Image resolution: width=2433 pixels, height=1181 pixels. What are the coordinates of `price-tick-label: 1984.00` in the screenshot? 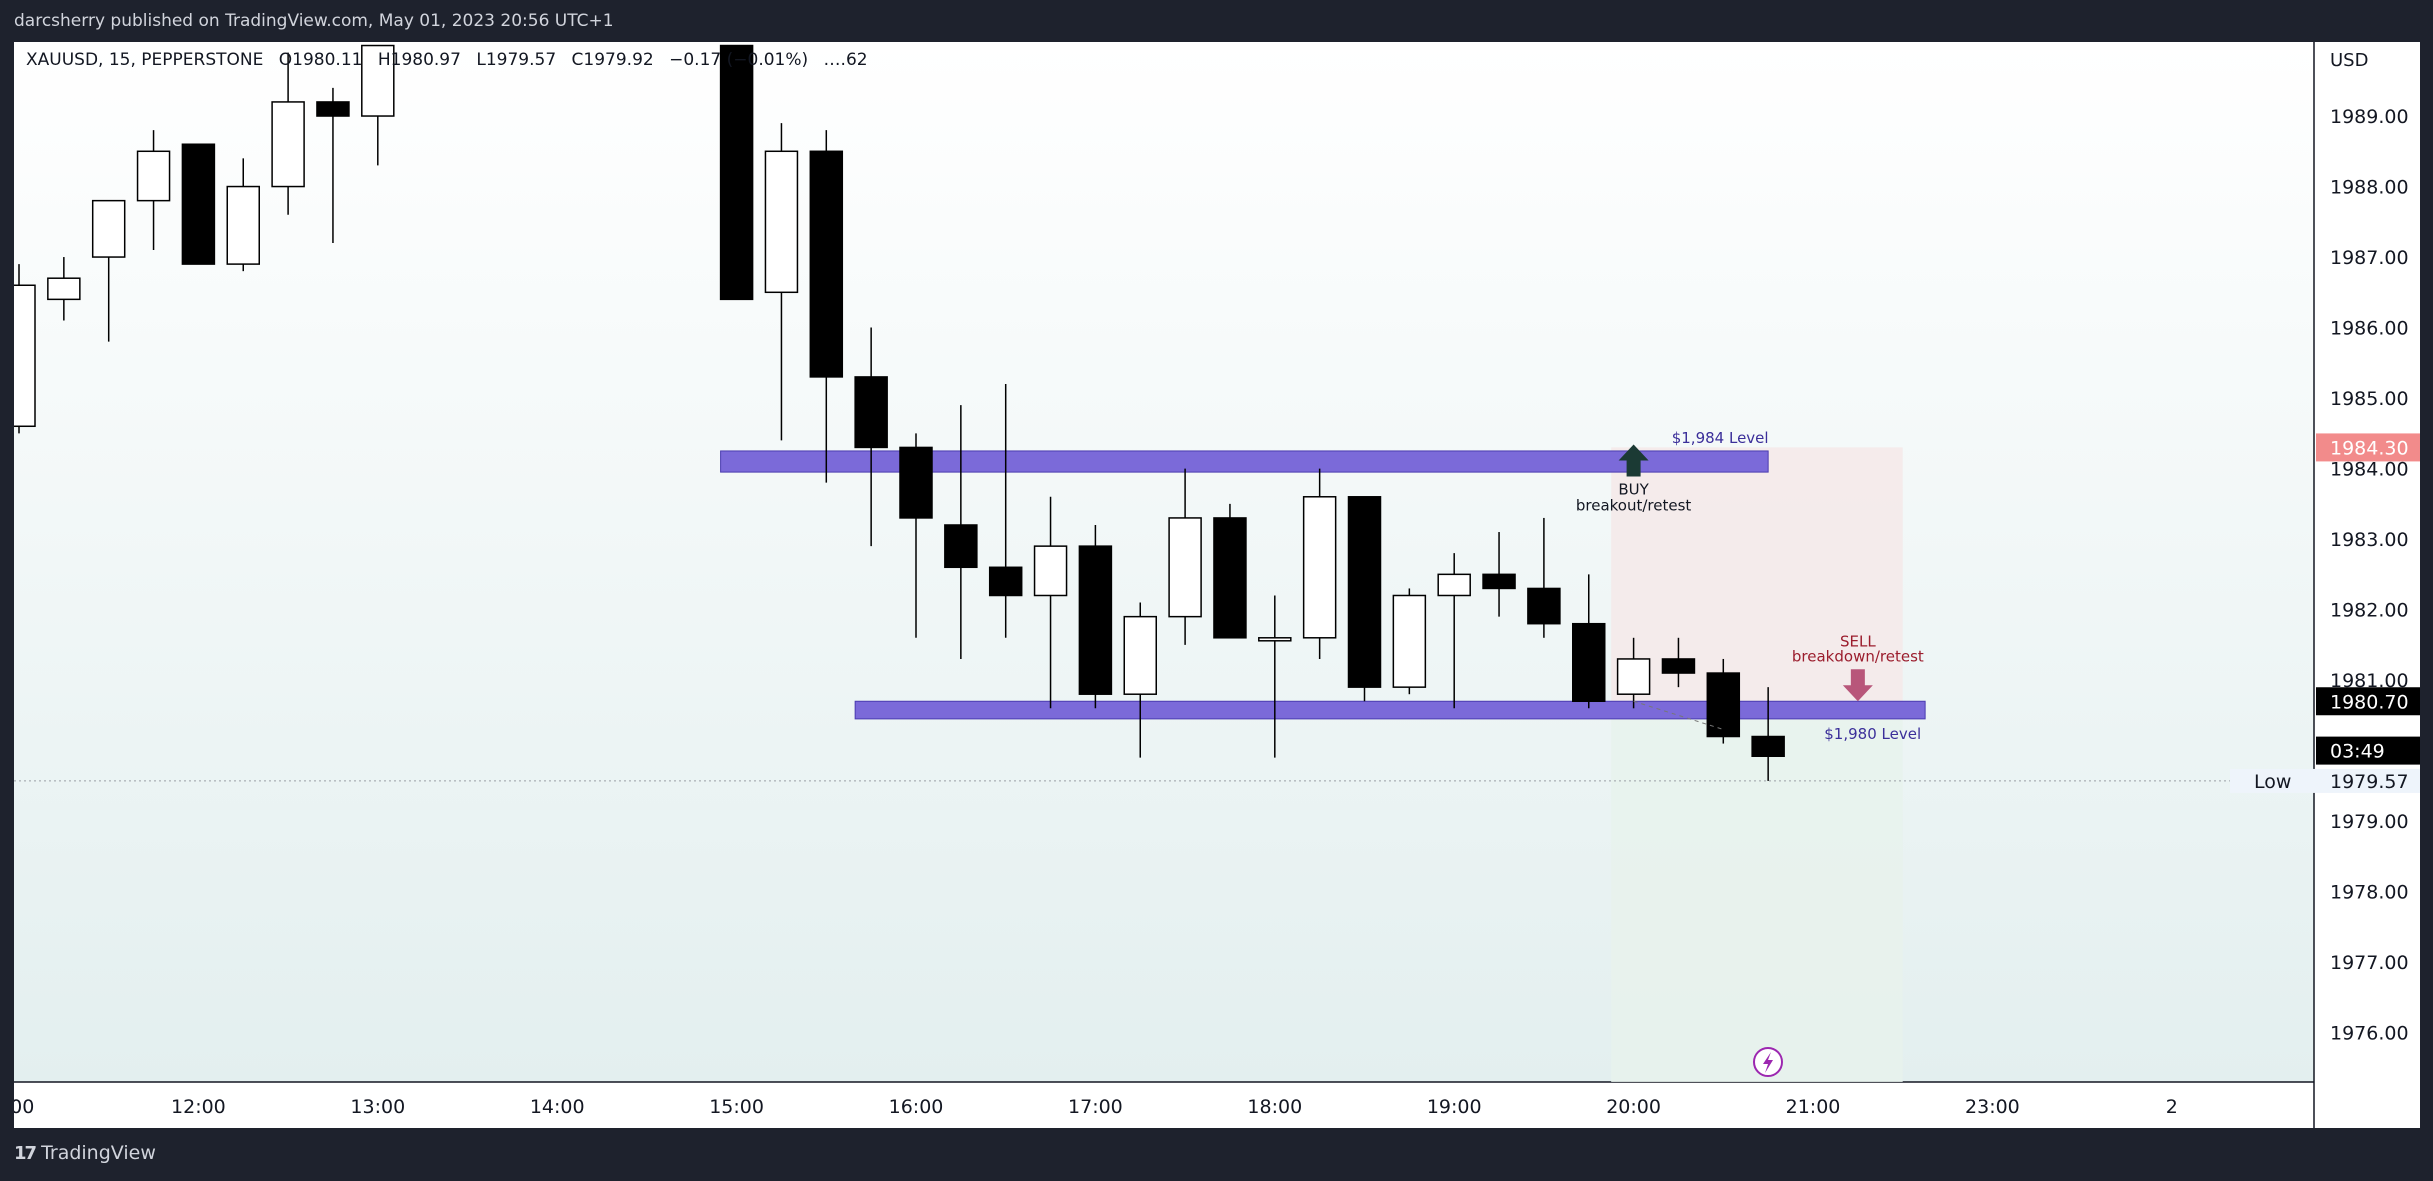 It's located at (2369, 470).